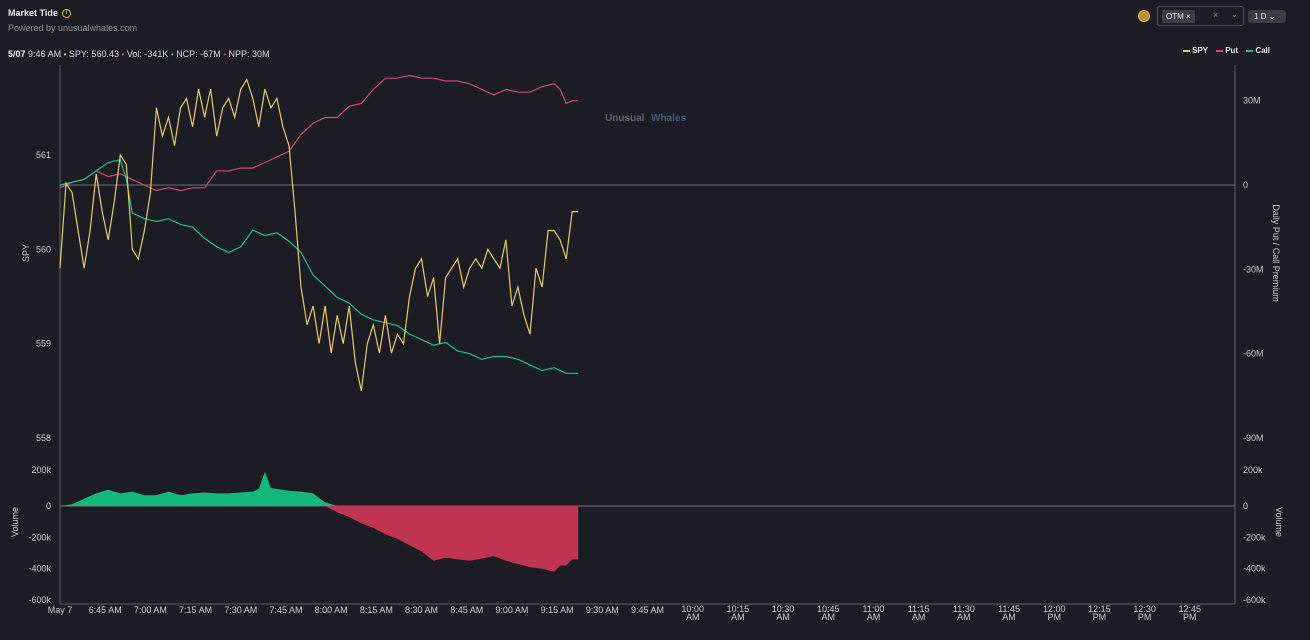  I want to click on x-tick-label: 11:15 AM, so click(919, 613).